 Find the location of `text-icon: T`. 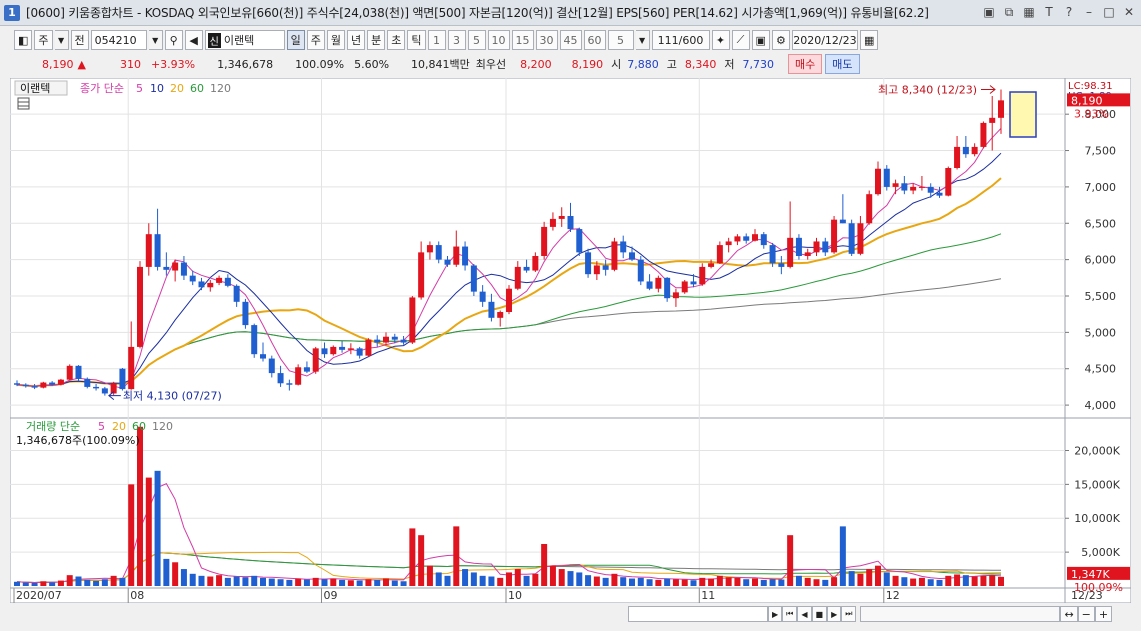

text-icon: T is located at coordinates (1049, 12).